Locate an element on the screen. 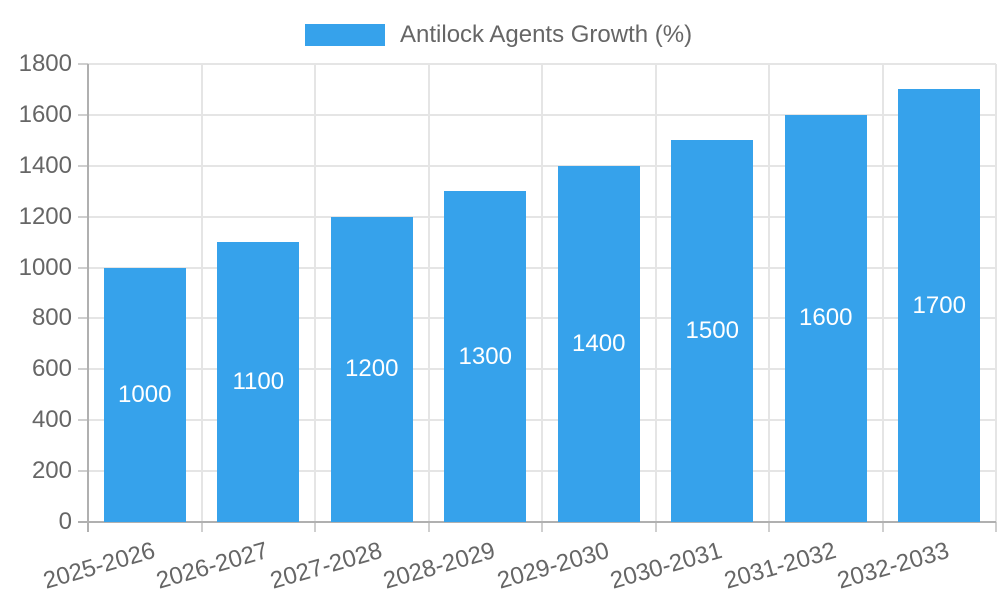 This screenshot has width=1000, height=600. bar-value-label: 1400 is located at coordinates (599, 343).